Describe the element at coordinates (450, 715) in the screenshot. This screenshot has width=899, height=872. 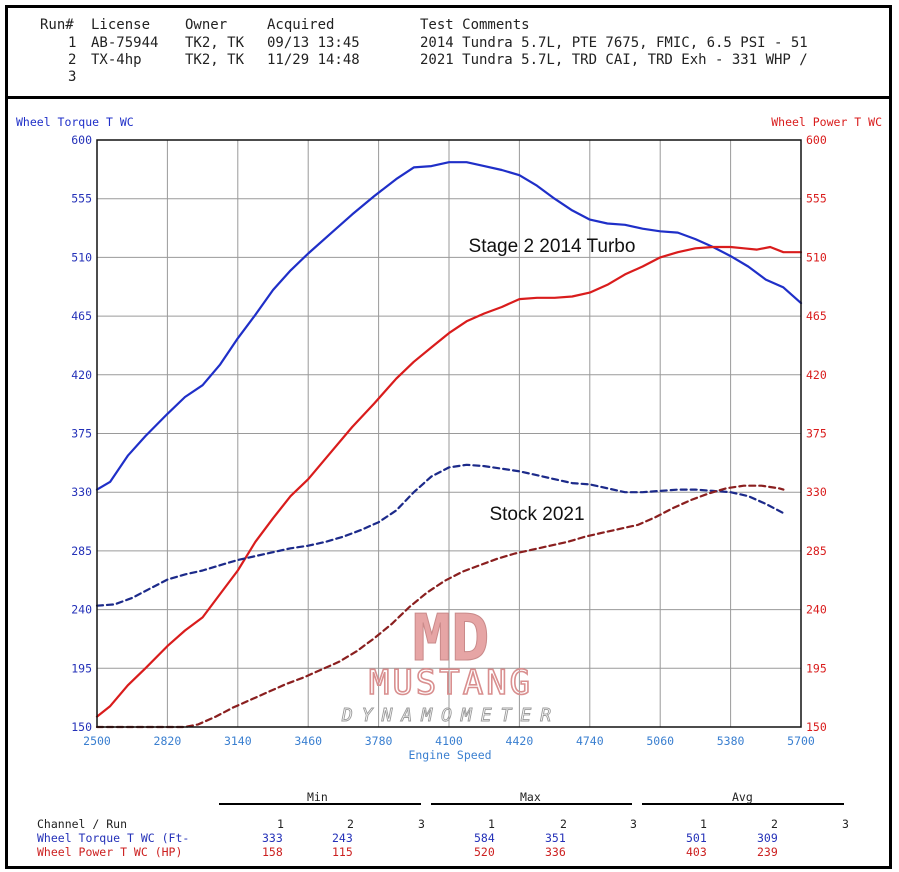
I see `watermark-sub: DYNAMOMETER` at that location.